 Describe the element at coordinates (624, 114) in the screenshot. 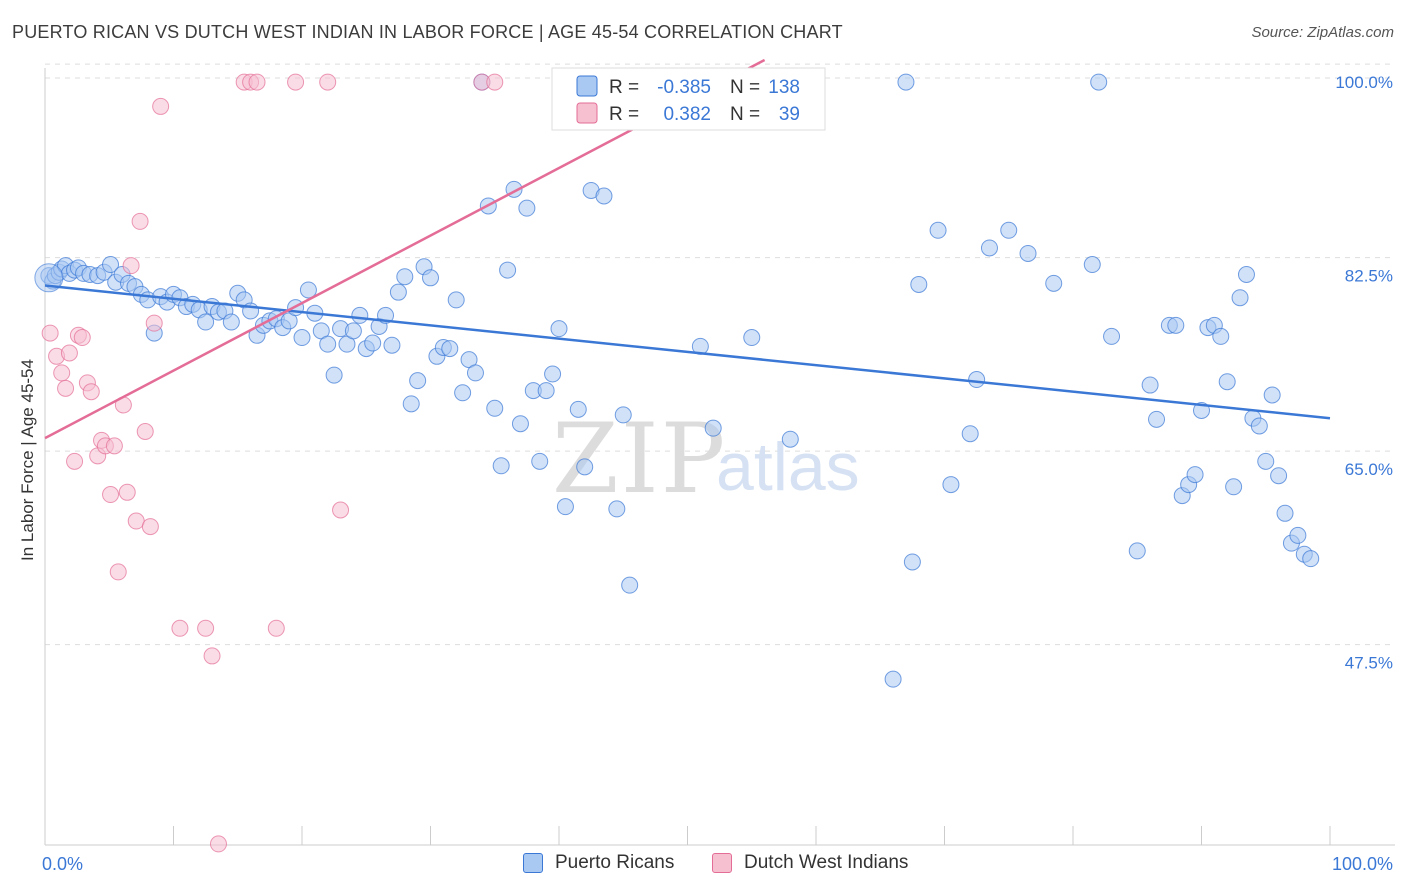

I see `legend-r-label-1: R =` at that location.